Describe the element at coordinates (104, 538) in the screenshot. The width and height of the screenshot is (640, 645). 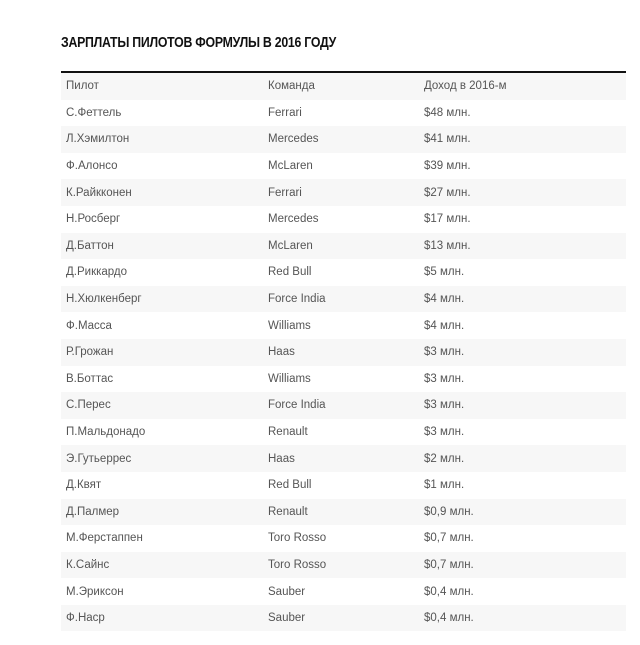
I see `cell-pilot: М.Ферстаппен` at that location.